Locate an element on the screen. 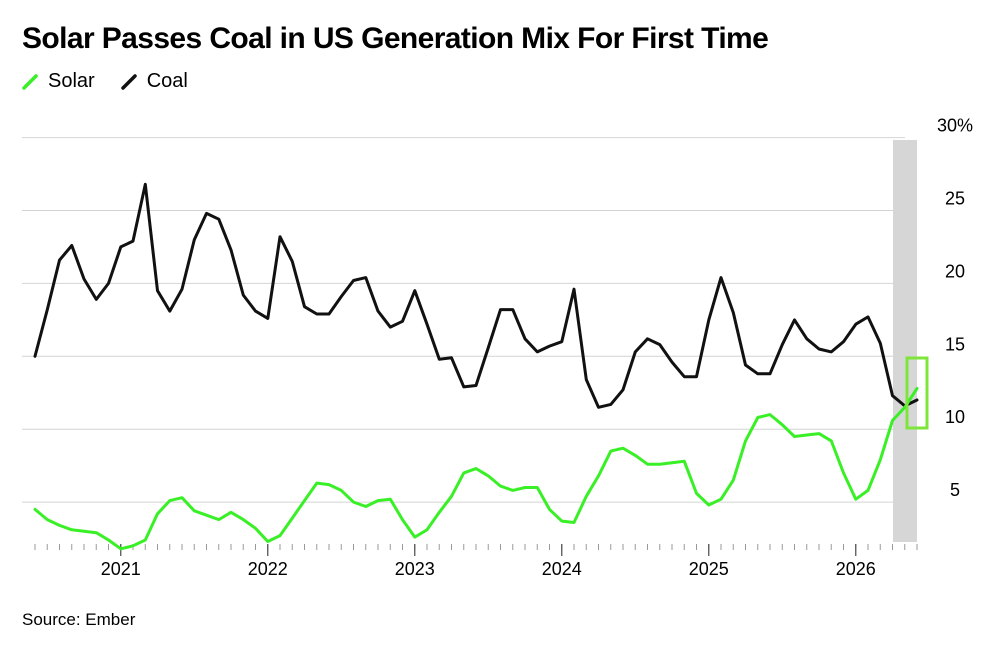 The image size is (1000, 660). y-tick-label: 30% is located at coordinates (955, 126).